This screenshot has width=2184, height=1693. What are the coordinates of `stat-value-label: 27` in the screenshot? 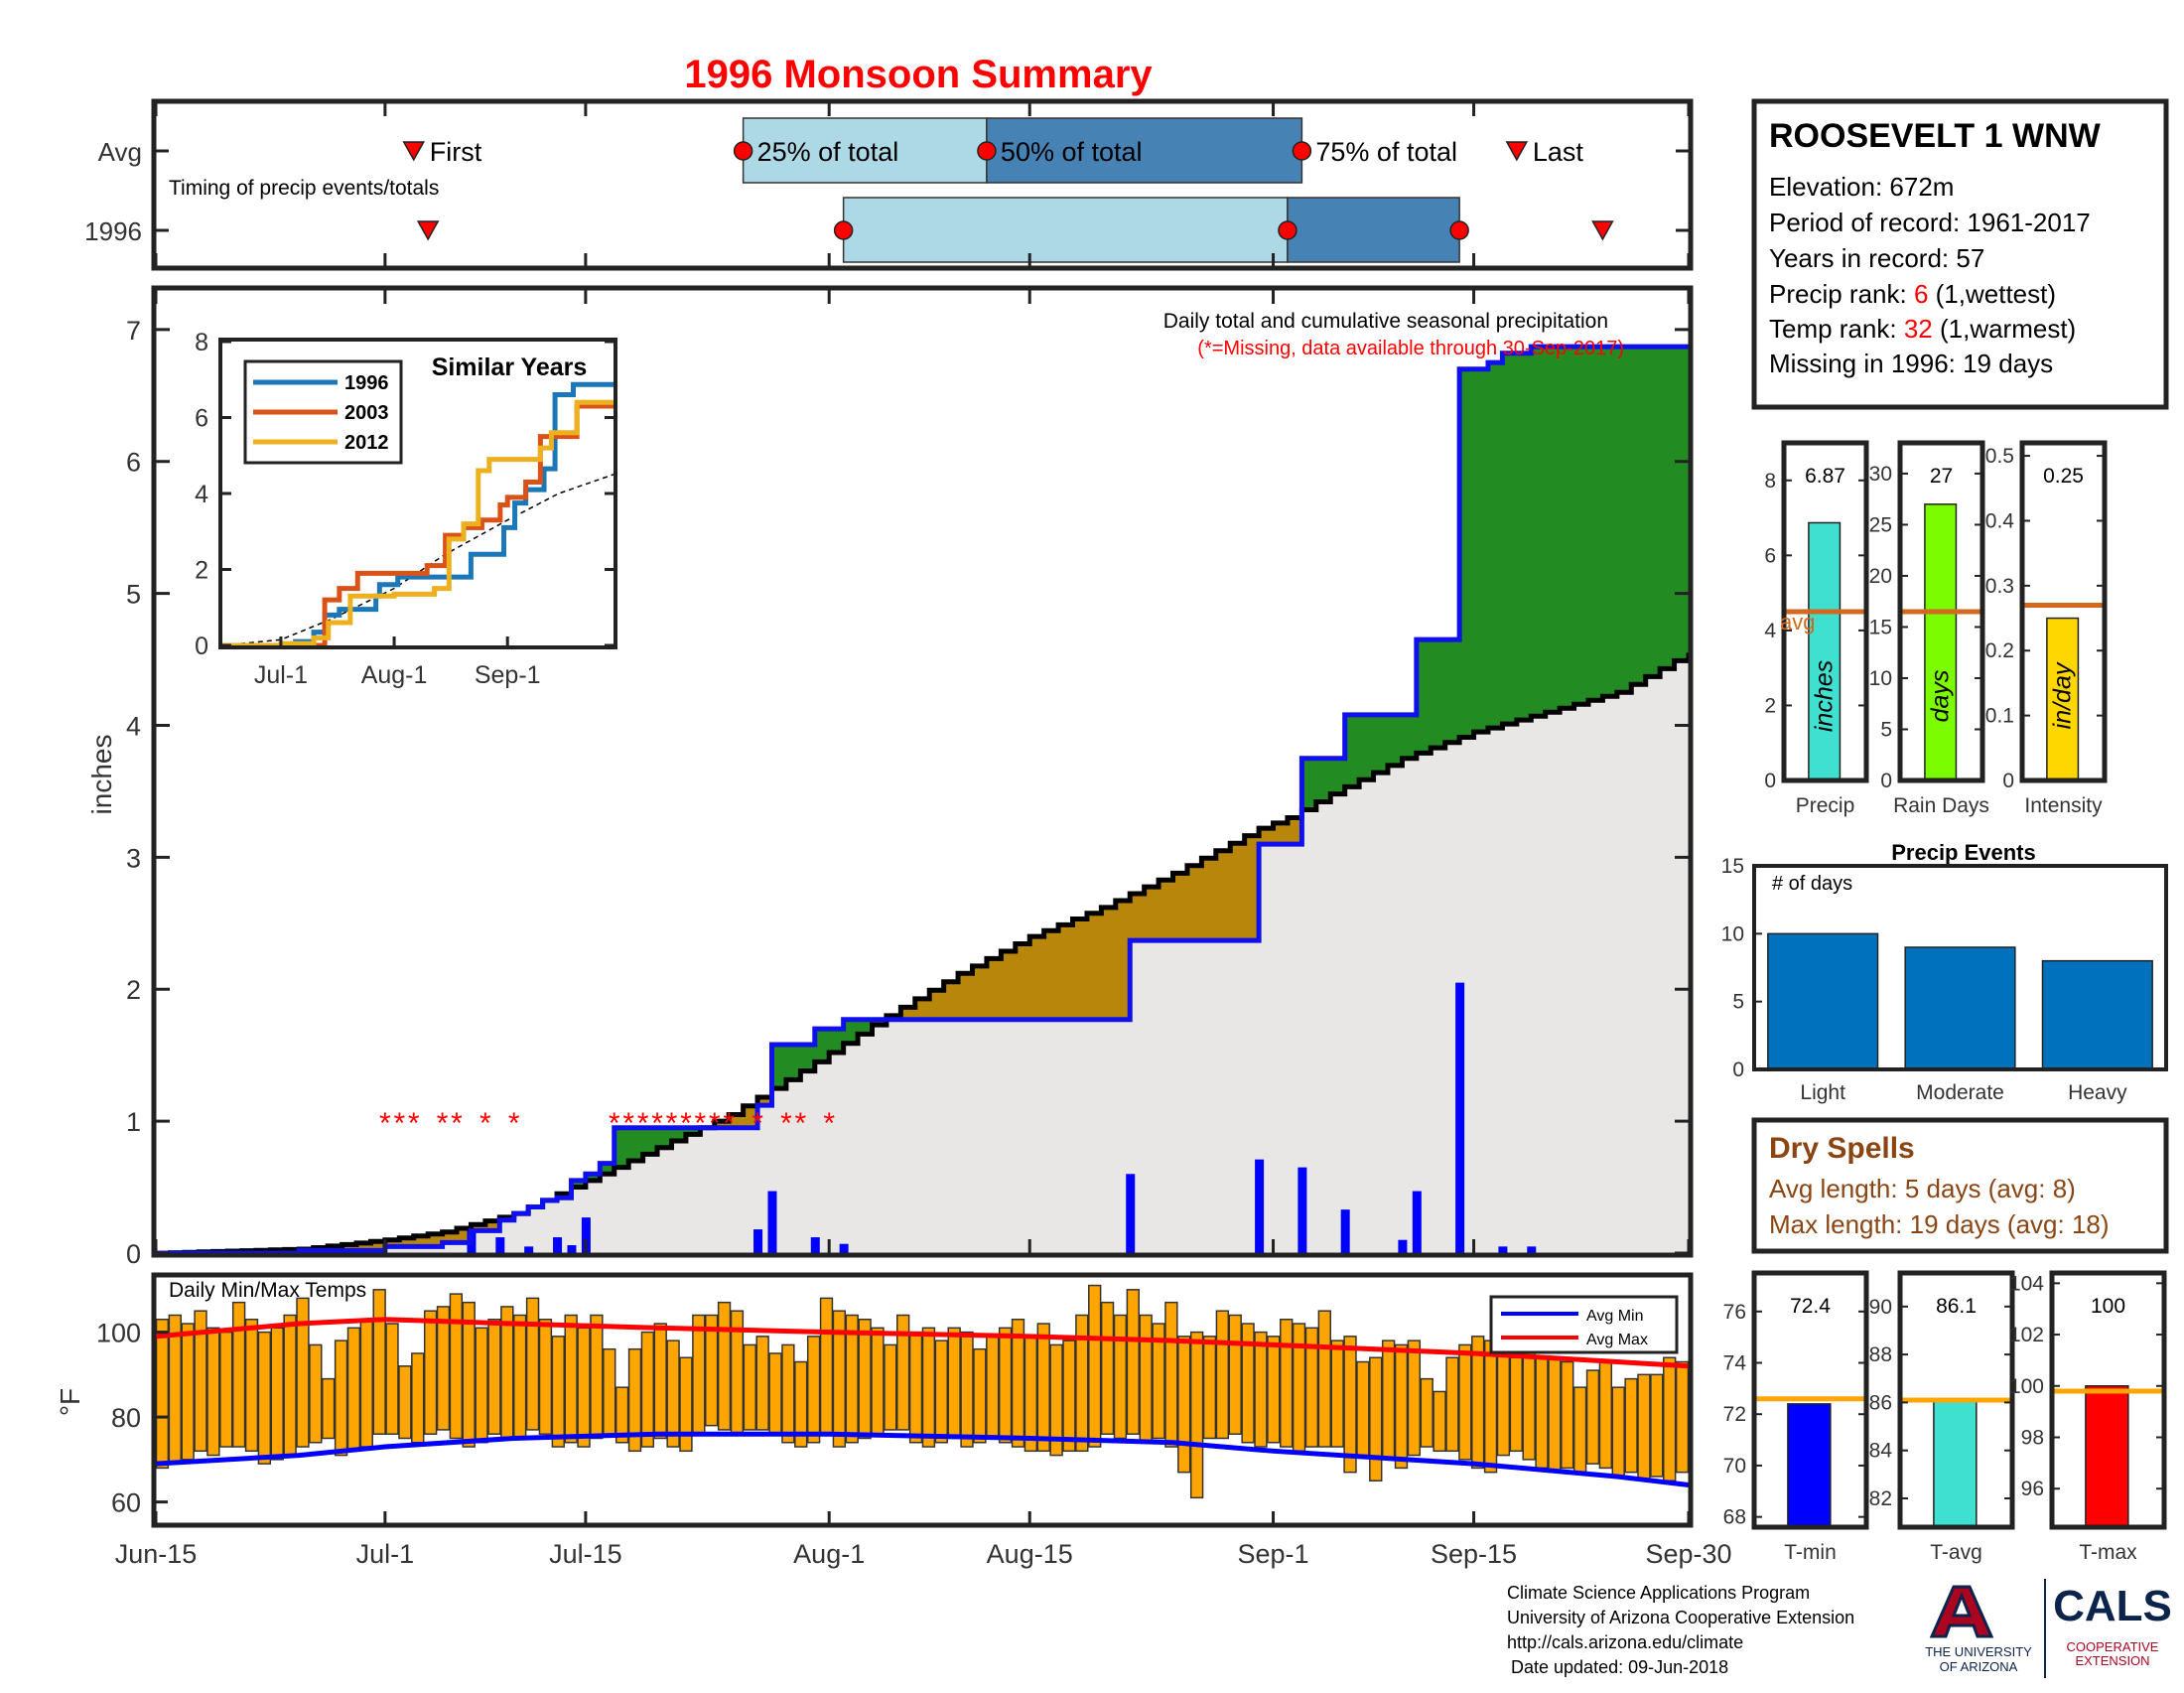 It's located at (1941, 476).